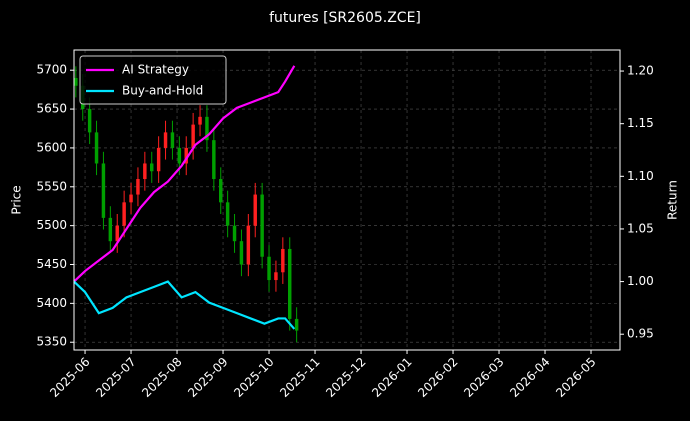  Describe the element at coordinates (640, 176) in the screenshot. I see `y2-tick-label: 1.10` at that location.